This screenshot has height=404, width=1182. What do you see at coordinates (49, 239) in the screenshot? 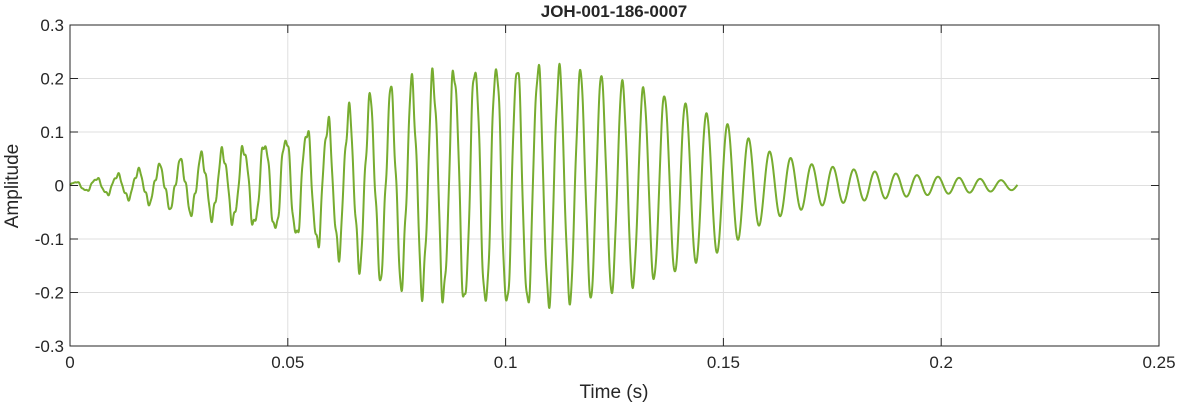
I see `y-tick-label: -0.1` at bounding box center [49, 239].